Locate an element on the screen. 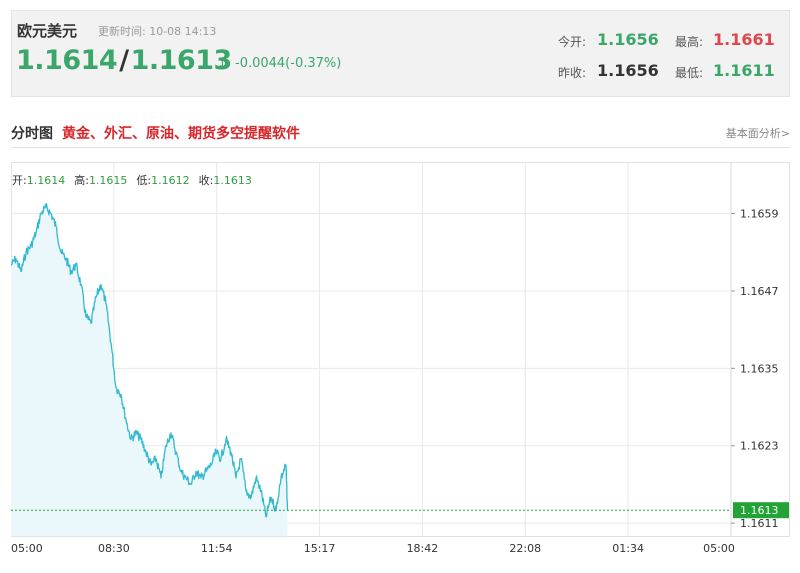  ohlc-low: 1.1612 is located at coordinates (170, 180).